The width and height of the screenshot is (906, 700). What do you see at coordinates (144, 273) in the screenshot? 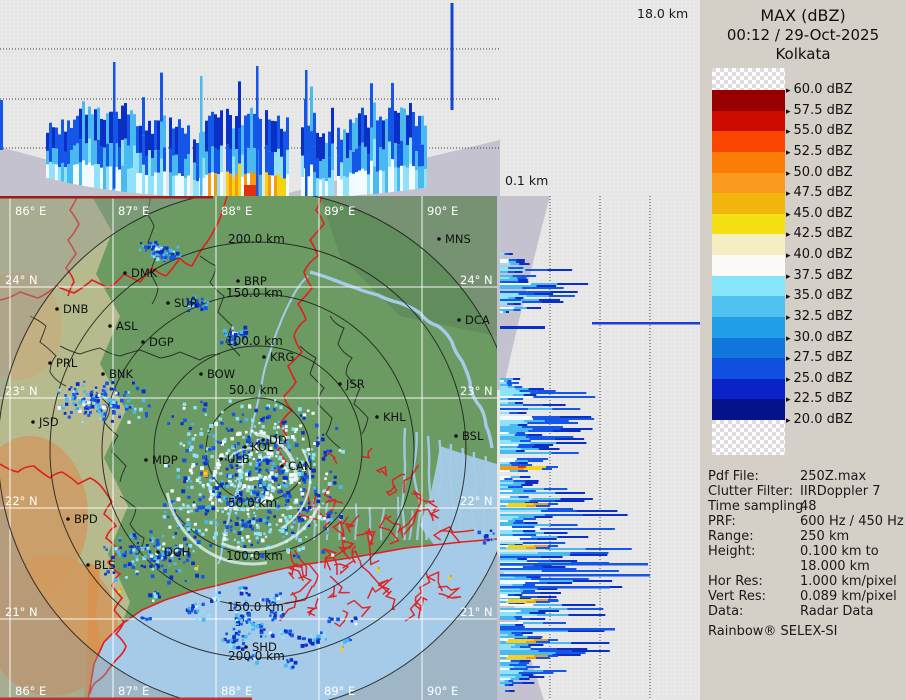
I see `city-label-DMK: DMK` at bounding box center [144, 273].